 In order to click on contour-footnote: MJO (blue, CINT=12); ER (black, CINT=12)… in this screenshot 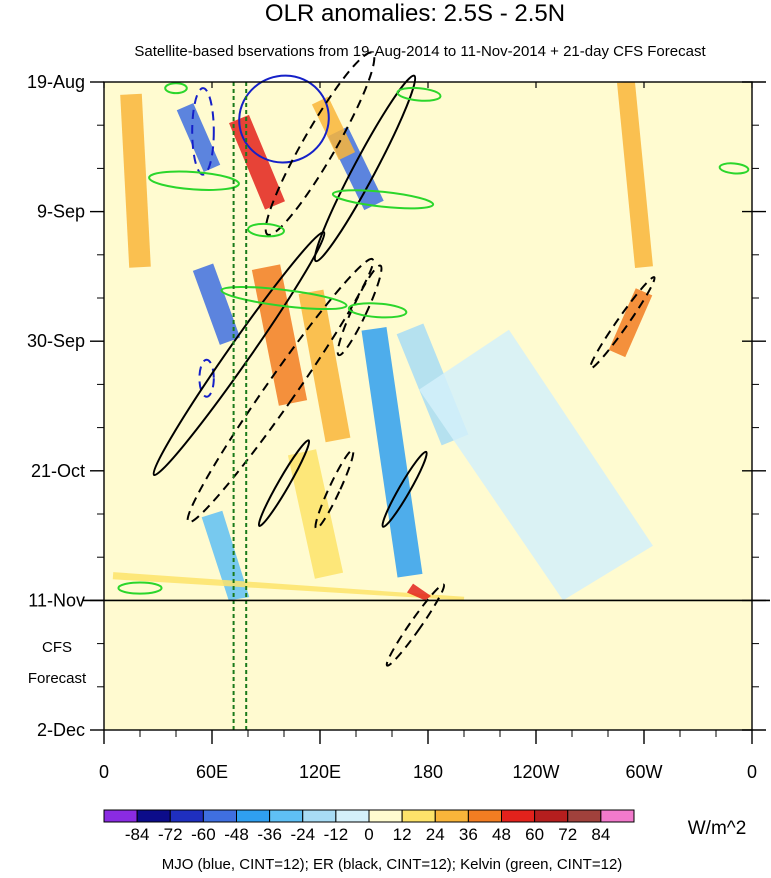, I will do `click(392, 864)`.